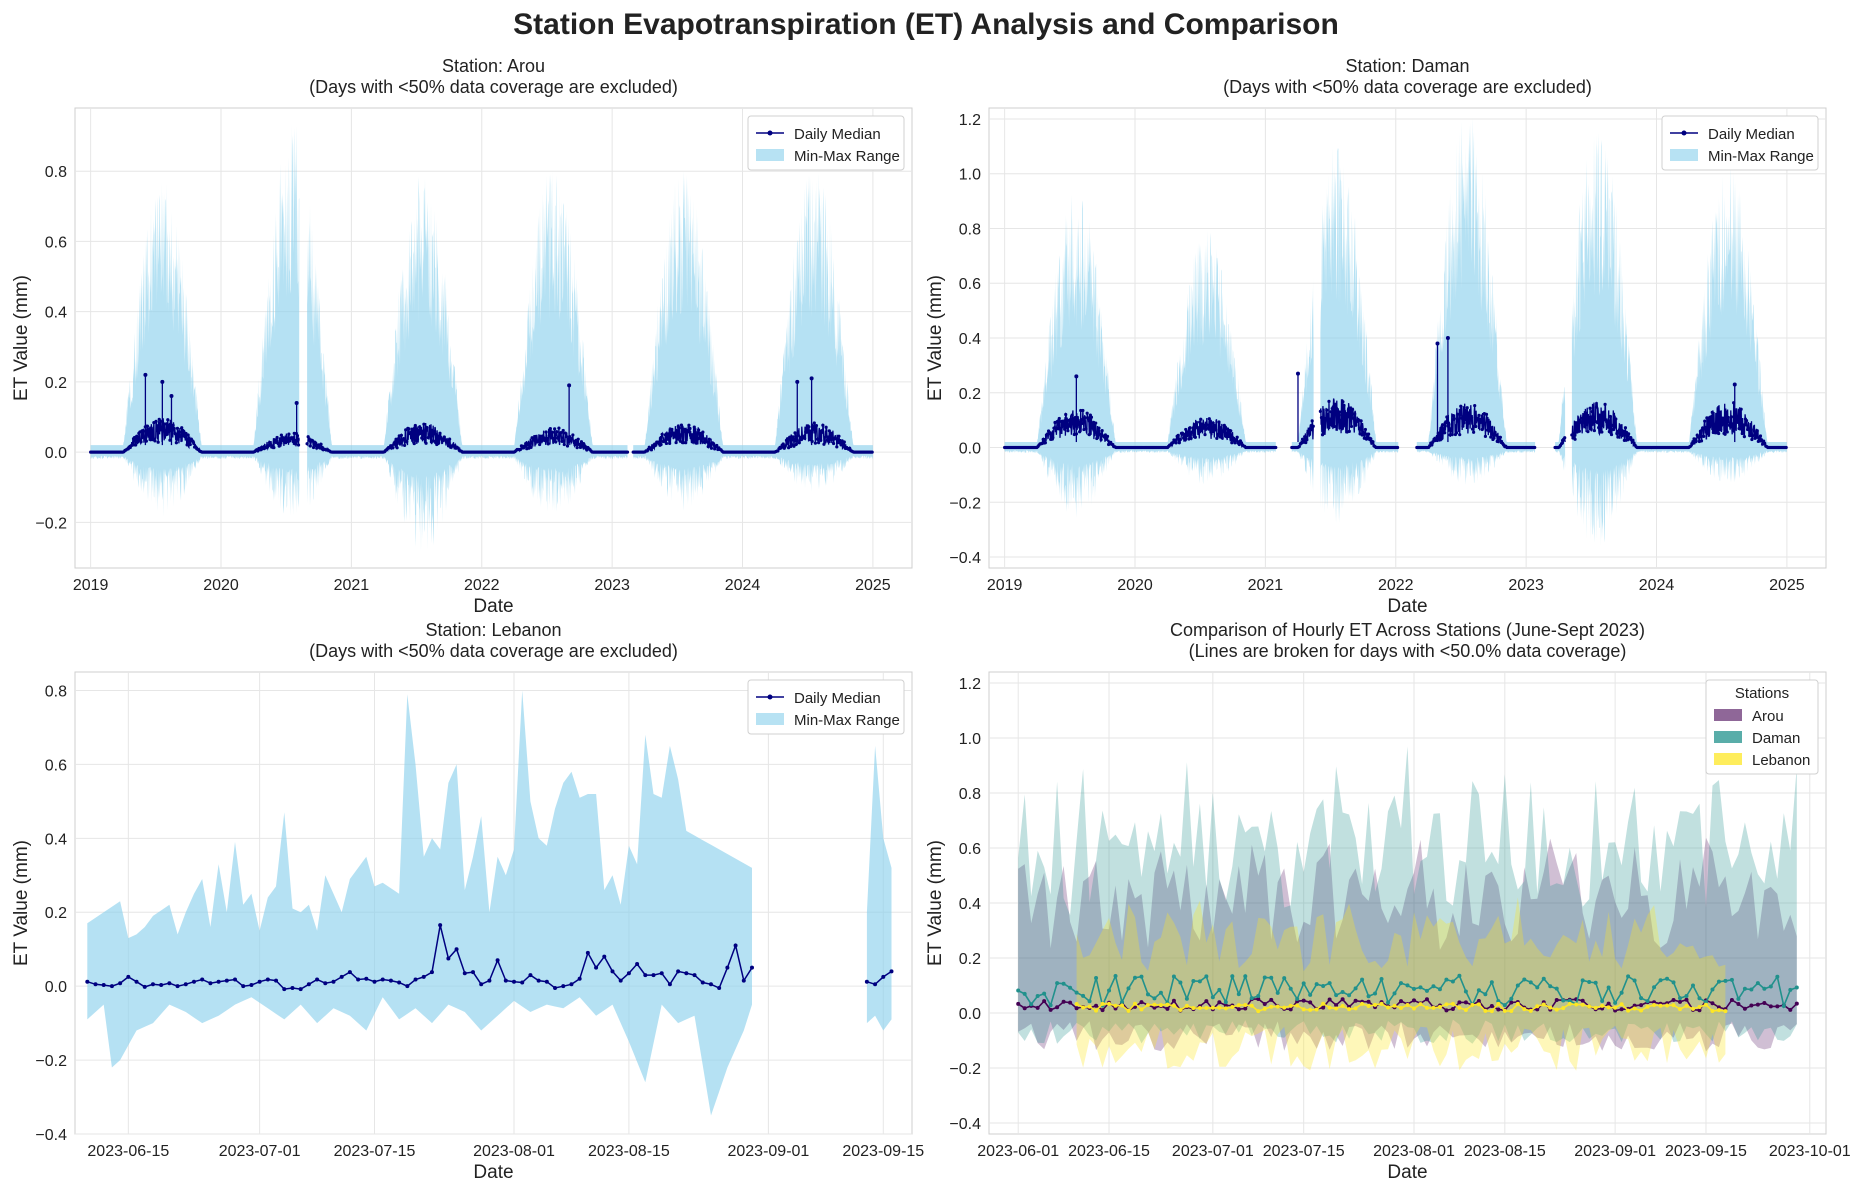 This screenshot has width=1852, height=1185. I want to click on x-axis-label: Date, so click(1407, 1172).